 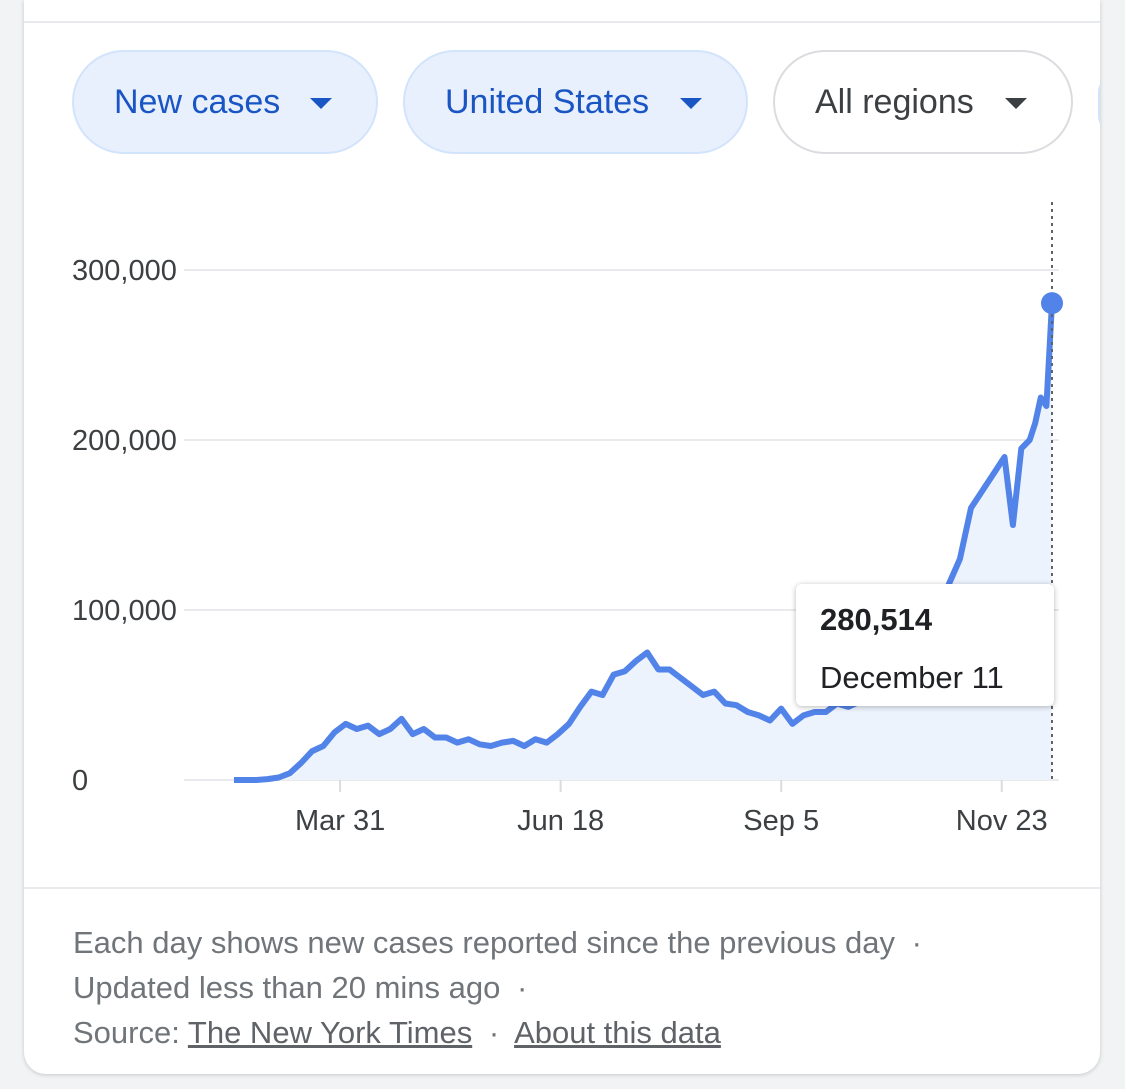 What do you see at coordinates (912, 677) in the screenshot?
I see `tooltip-date: December 11` at bounding box center [912, 677].